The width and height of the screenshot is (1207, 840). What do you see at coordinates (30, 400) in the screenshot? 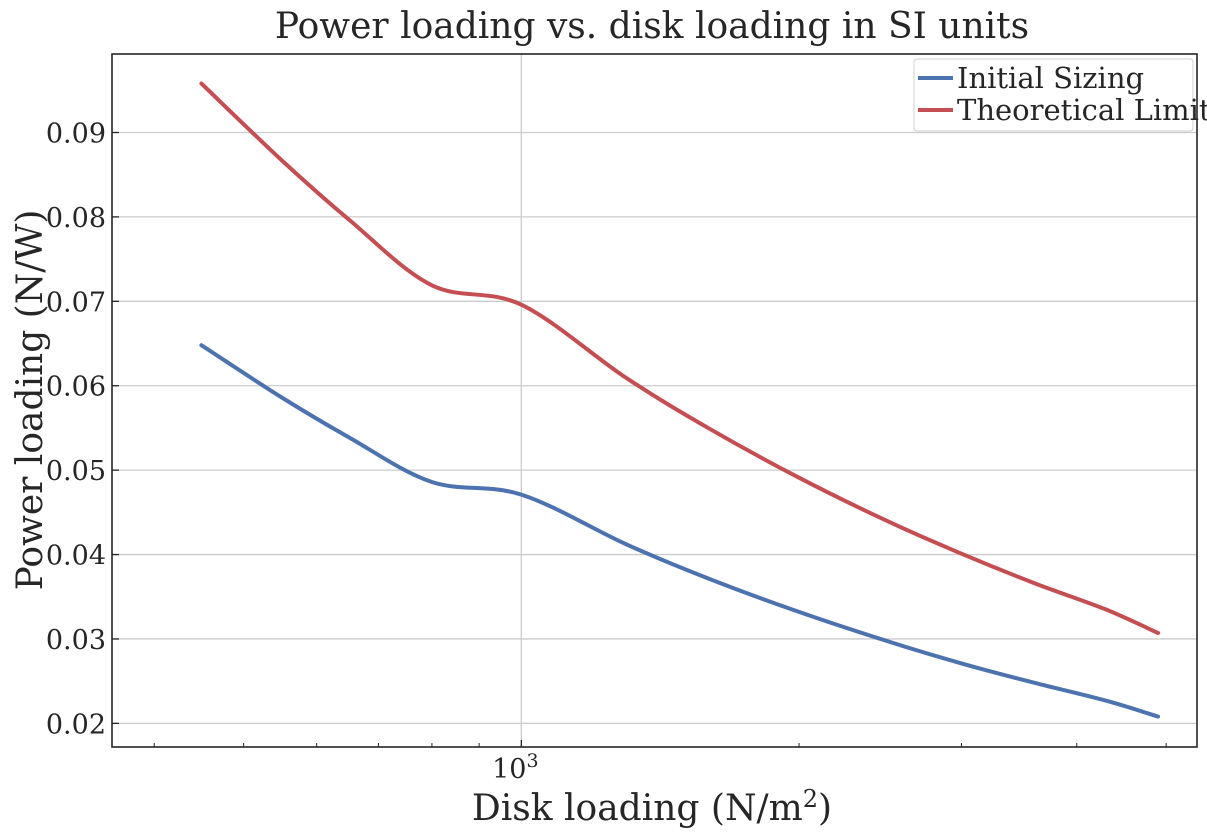
I see `y-axis-label: Power loading (N/W)` at bounding box center [30, 400].